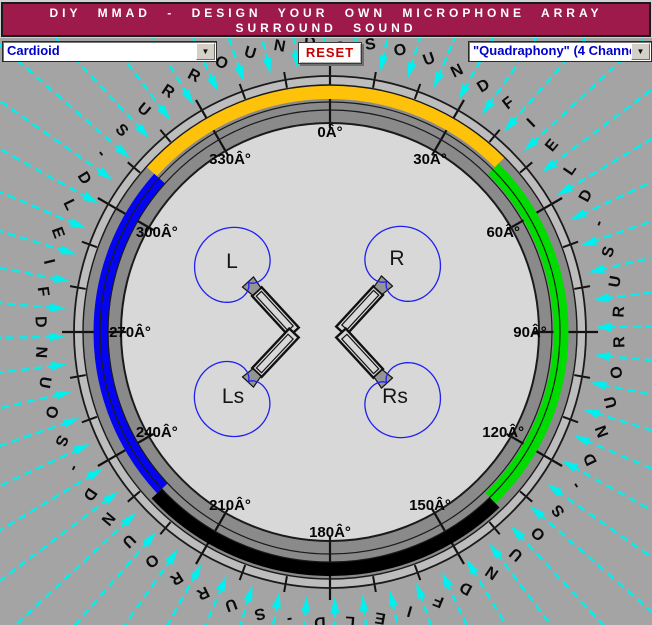  I want to click on mic-label-l: L, so click(232, 261).